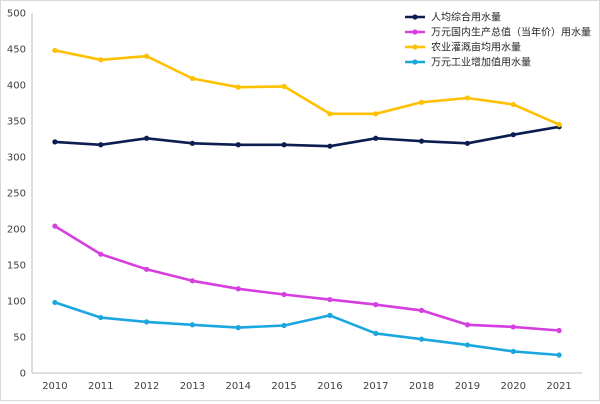 The image size is (600, 404). I want to click on y-tick-label: 50, so click(19, 338).